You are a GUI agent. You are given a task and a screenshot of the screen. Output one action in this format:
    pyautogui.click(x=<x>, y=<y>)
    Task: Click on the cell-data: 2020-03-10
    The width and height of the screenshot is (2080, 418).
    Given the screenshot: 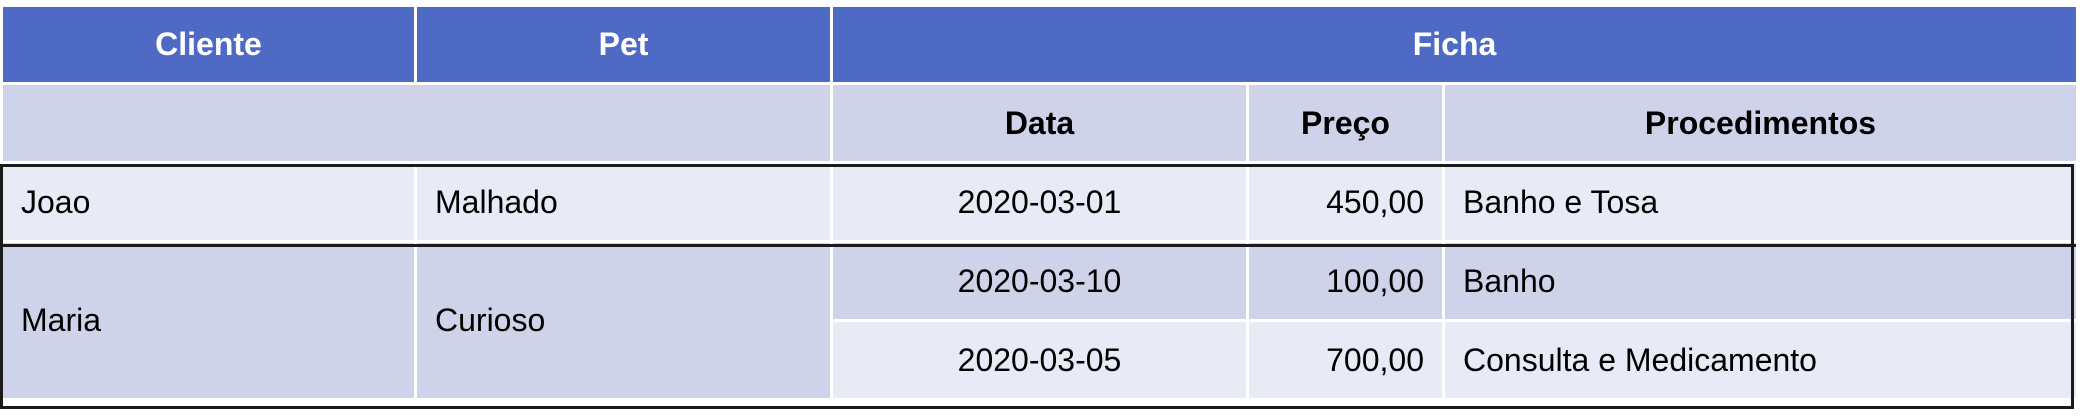 What is the action you would take?
    pyautogui.click(x=1039, y=281)
    